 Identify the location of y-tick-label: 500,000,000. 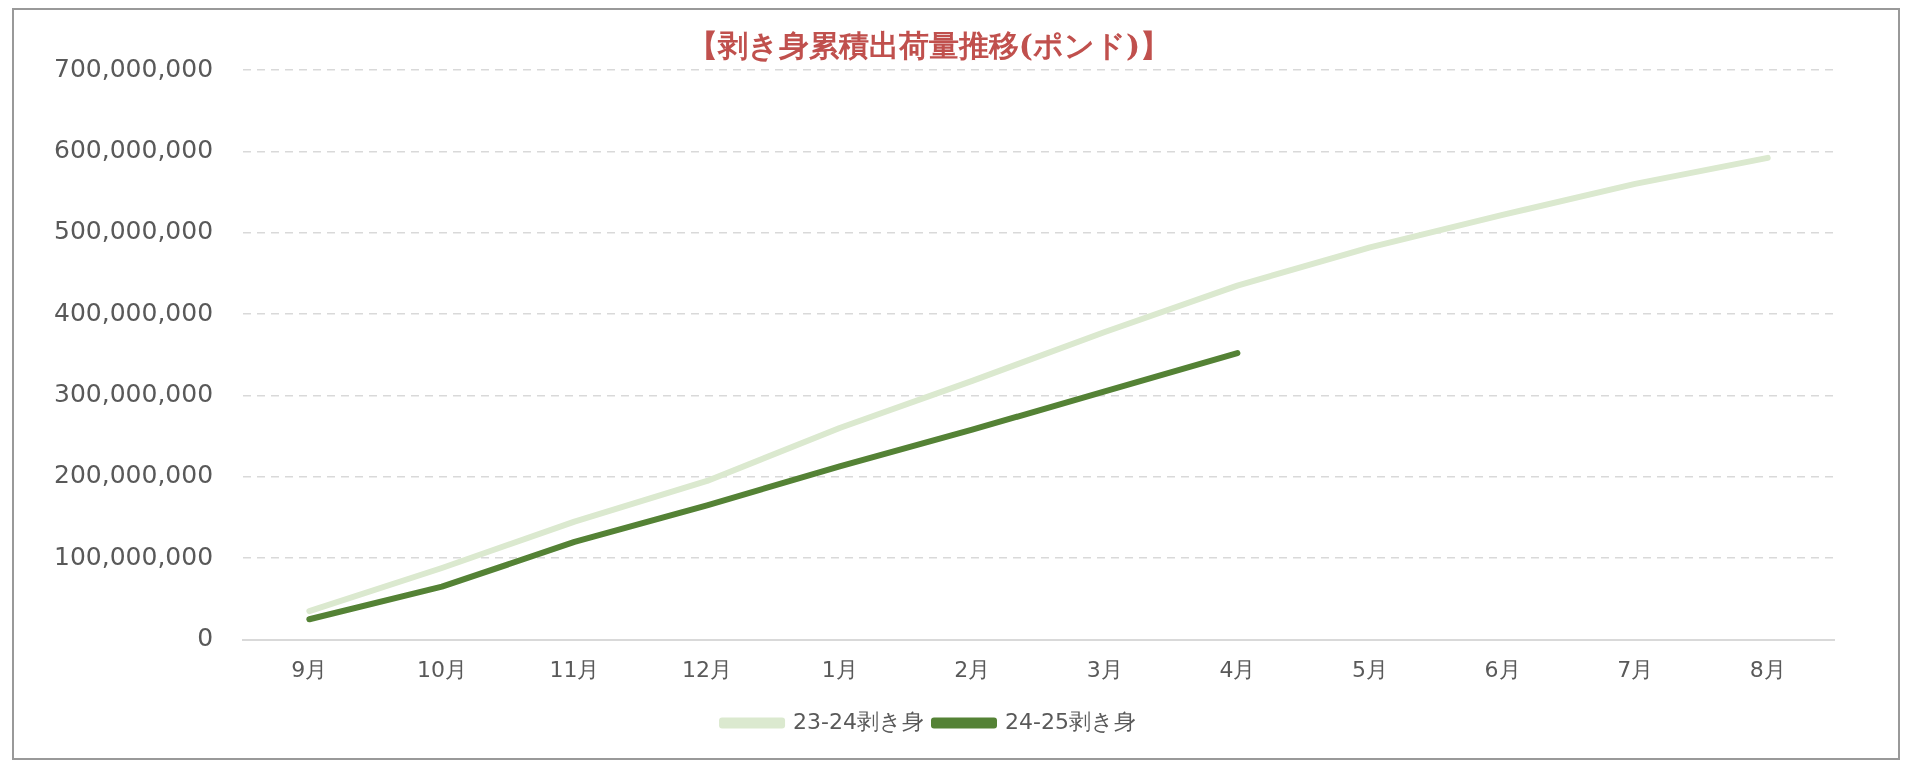
(134, 231).